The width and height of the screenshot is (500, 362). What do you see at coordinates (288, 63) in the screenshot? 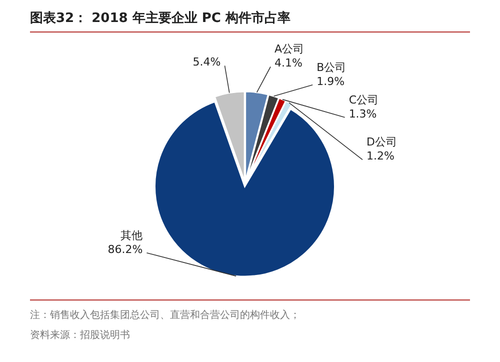
I see `data-label: 4.1%` at bounding box center [288, 63].